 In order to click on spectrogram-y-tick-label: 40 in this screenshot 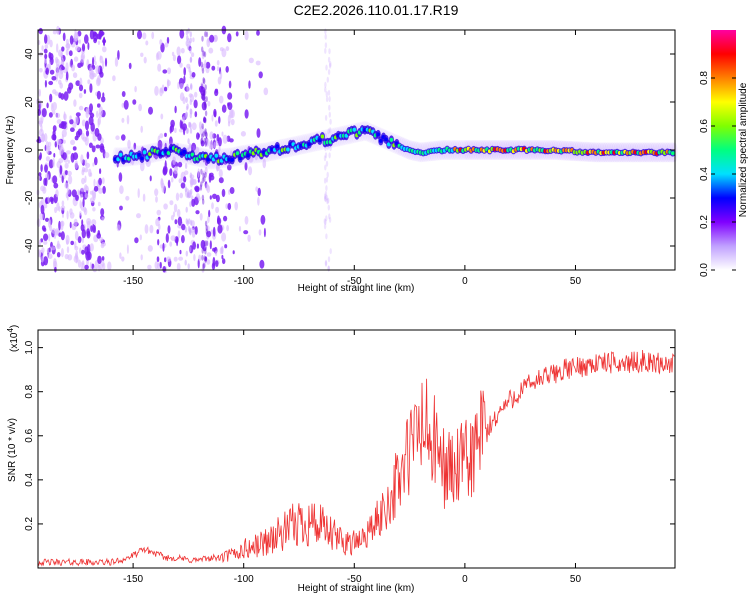, I will do `click(29, 54)`.